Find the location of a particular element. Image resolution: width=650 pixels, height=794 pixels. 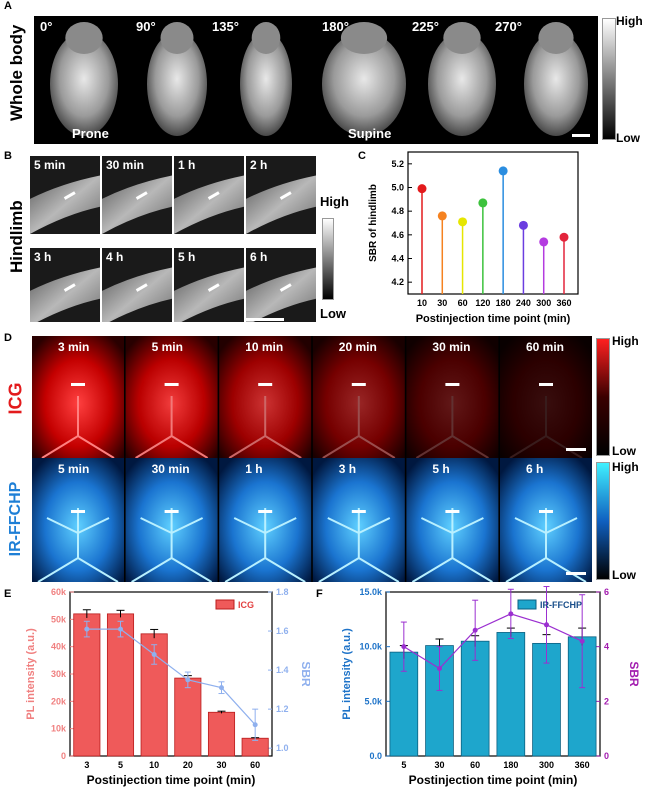

ffchp-time-label: 1 h is located at coordinates (254, 469).